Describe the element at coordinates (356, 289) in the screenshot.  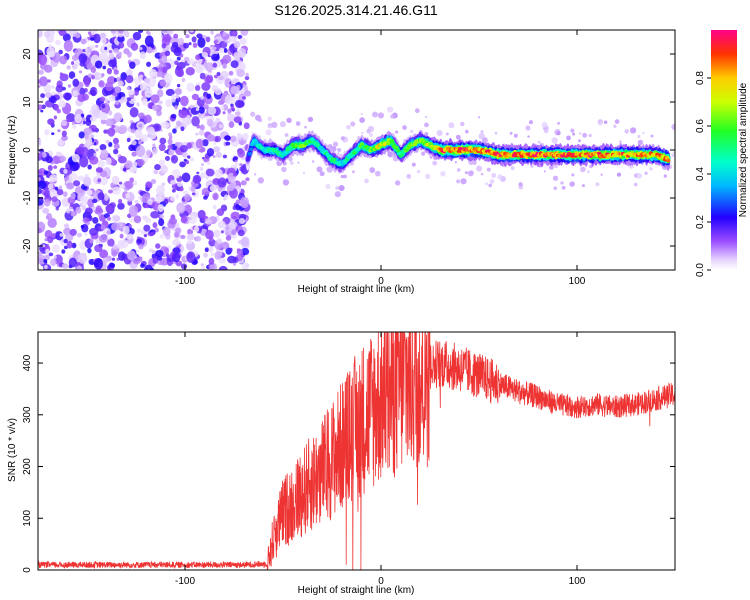
I see `spectrogram-x-label: Height of straight line (km)` at that location.